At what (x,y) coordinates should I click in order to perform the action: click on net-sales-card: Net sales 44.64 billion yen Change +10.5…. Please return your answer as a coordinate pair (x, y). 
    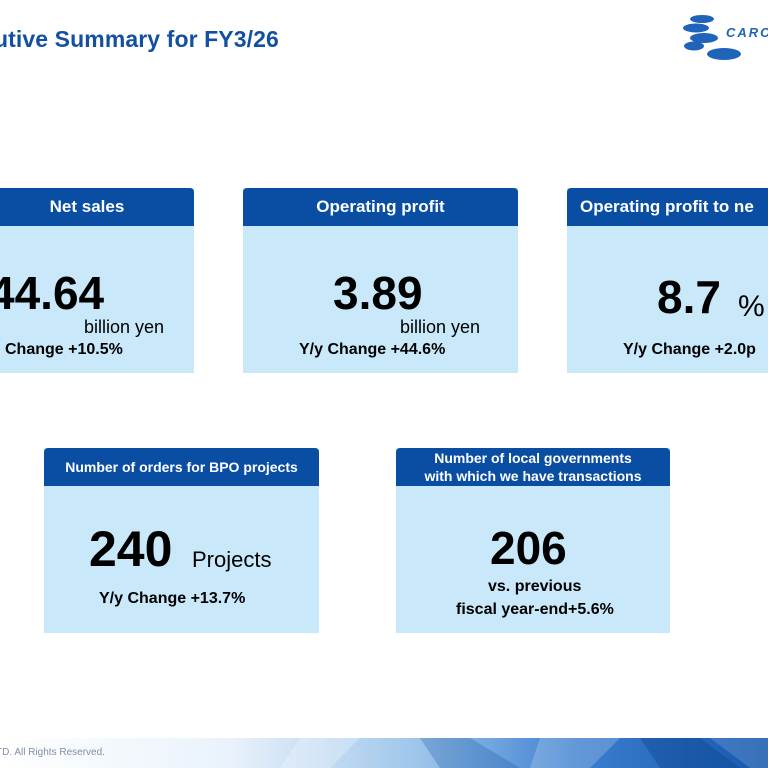
    Looking at the image, I should click on (97, 280).